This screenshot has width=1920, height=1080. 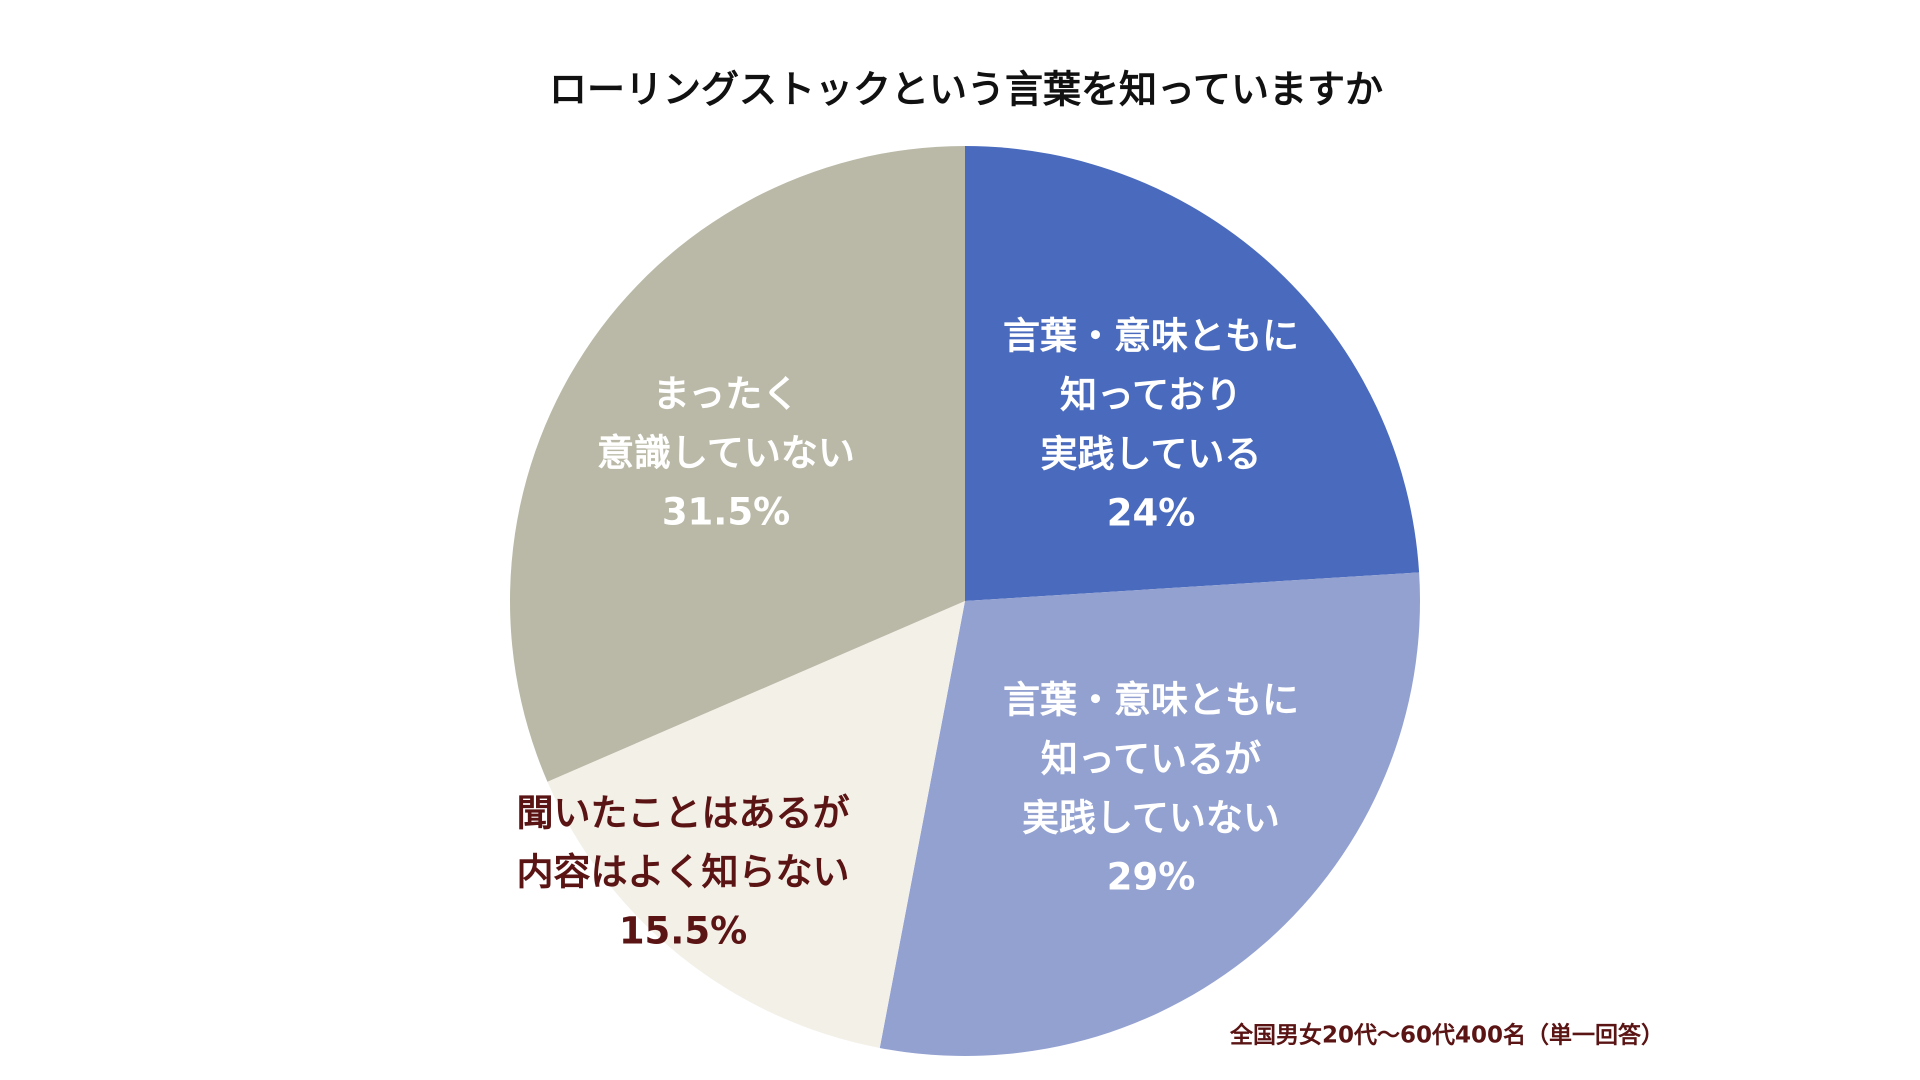 What do you see at coordinates (683, 872) in the screenshot?
I see `slice-label: 内容はよく知らない` at bounding box center [683, 872].